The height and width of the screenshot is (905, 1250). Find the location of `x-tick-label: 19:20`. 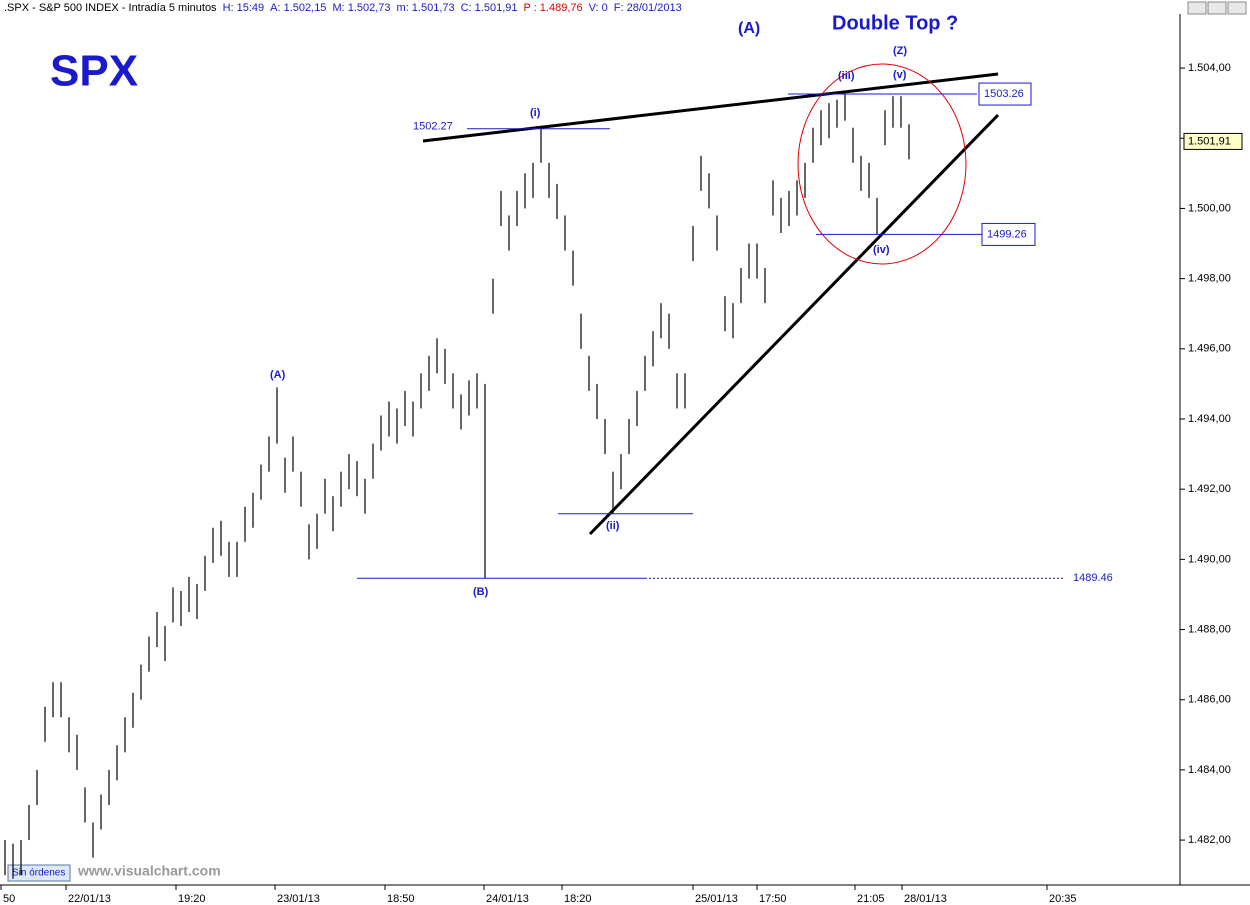

x-tick-label: 19:20 is located at coordinates (192, 899).